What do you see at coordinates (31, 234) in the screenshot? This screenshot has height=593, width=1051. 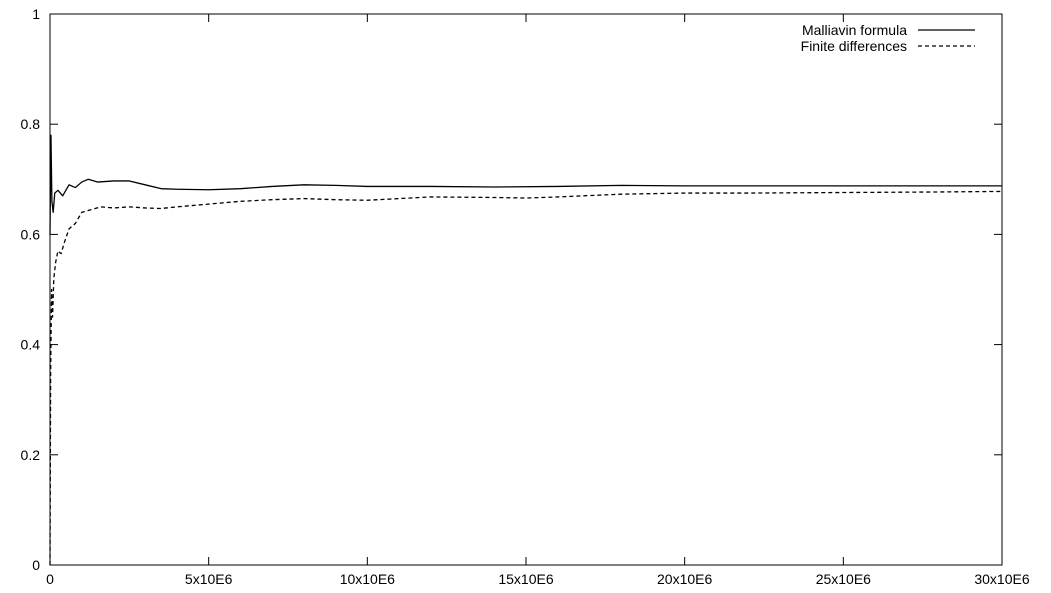 I see `y-tick-label: 0.6` at bounding box center [31, 234].